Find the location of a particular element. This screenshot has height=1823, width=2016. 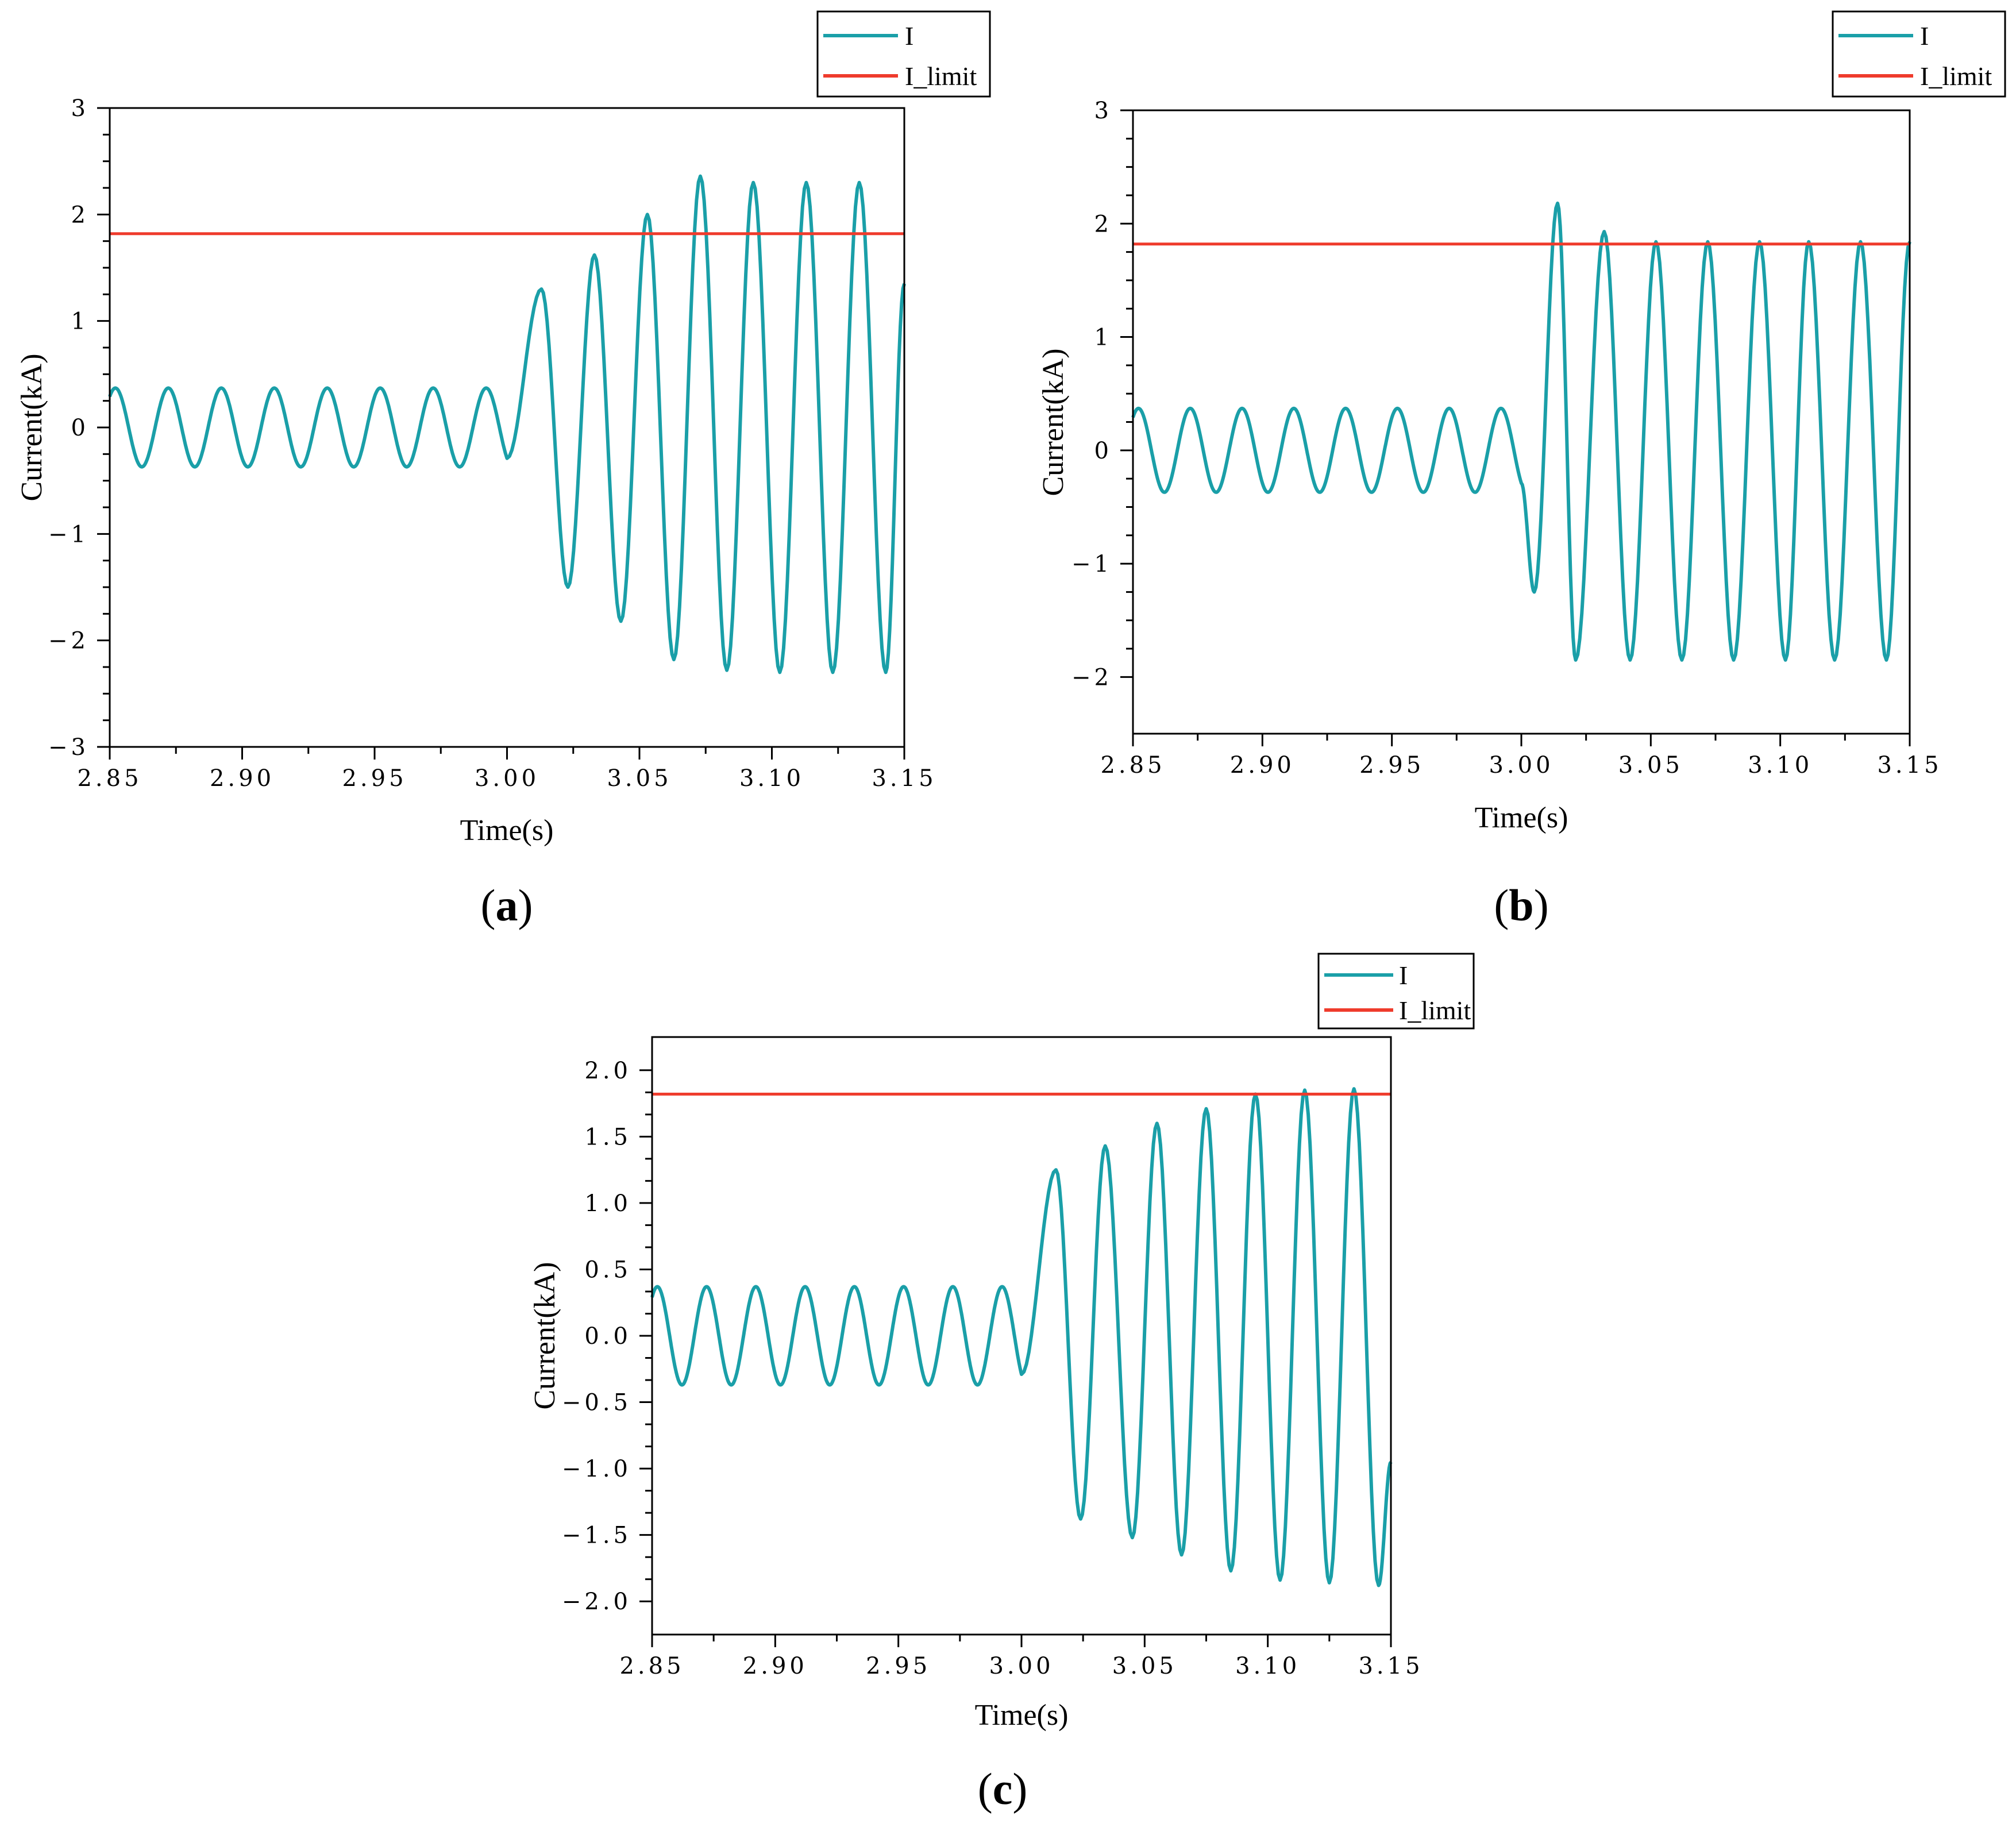

panel-label-b: (b) is located at coordinates (1521, 905).